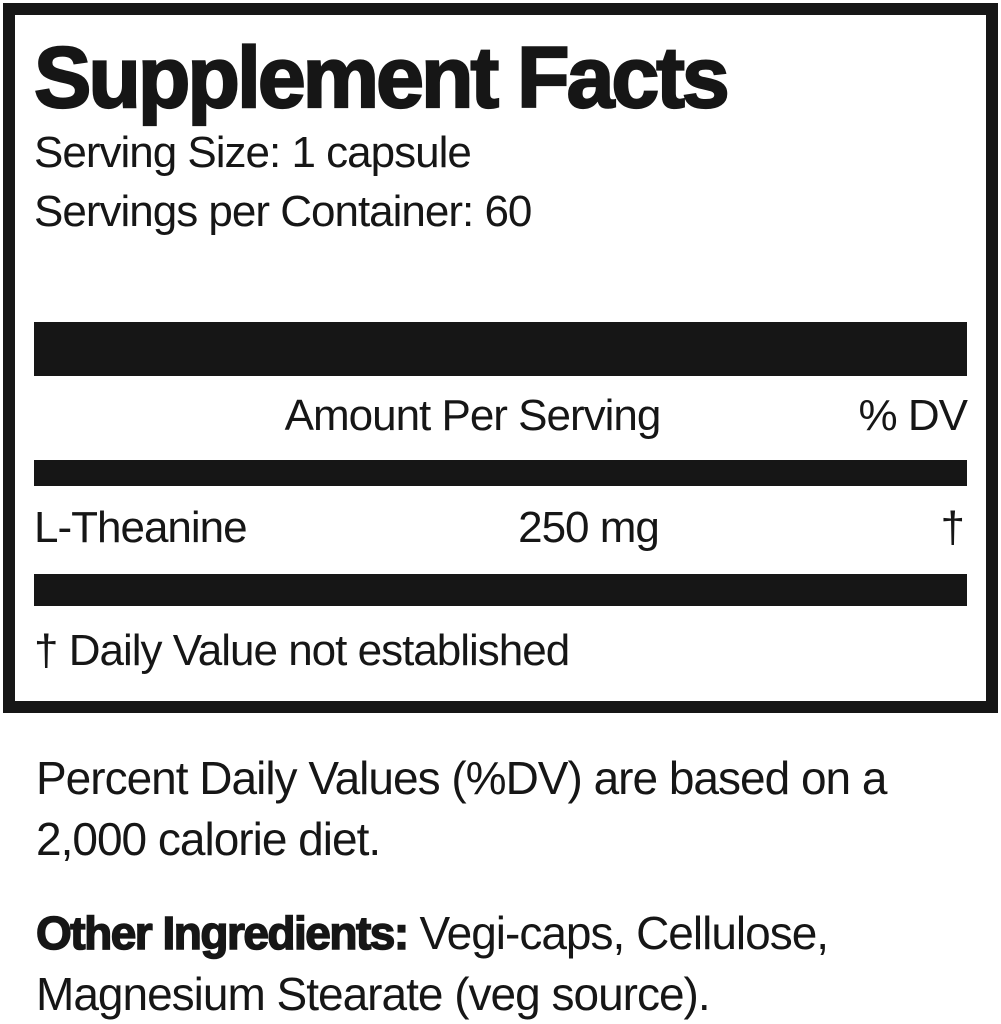 The height and width of the screenshot is (1024, 1001). I want to click on ingredient-row: L-Theanine 250 mg †, so click(500, 530).